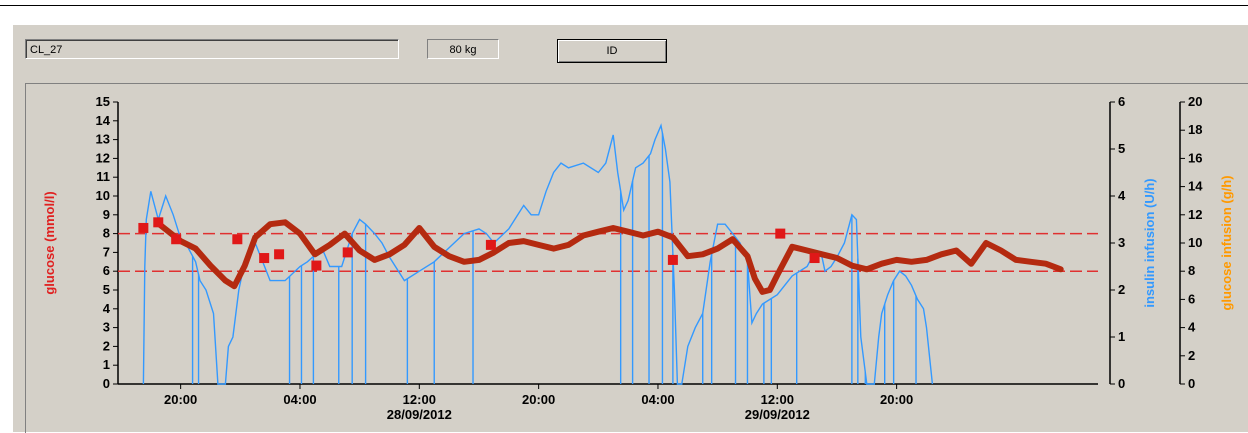  I want to click on left-axis-tick-label: 15, so click(103, 101).